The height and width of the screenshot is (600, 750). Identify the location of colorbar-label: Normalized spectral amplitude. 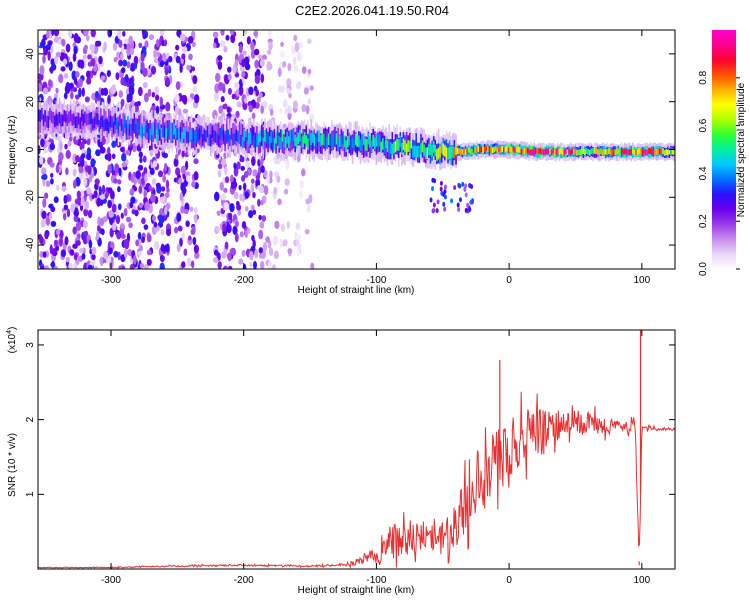
(741, 149).